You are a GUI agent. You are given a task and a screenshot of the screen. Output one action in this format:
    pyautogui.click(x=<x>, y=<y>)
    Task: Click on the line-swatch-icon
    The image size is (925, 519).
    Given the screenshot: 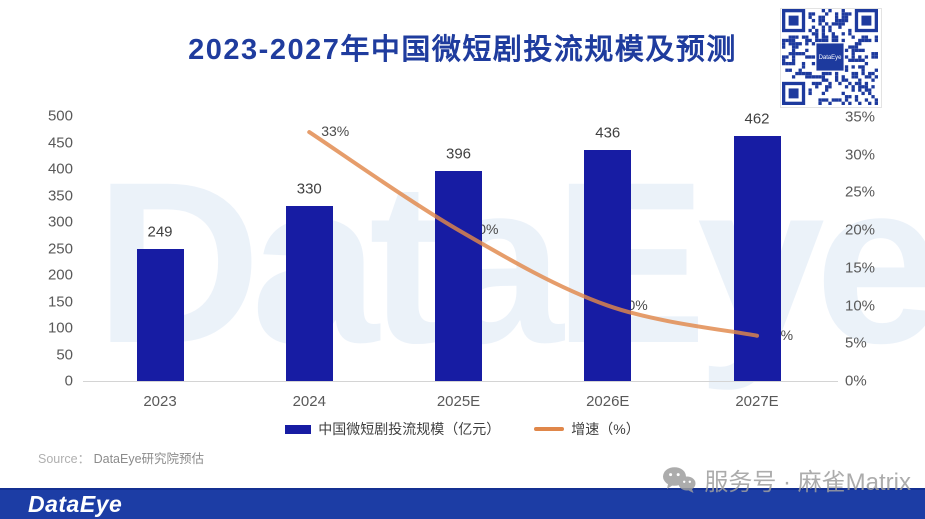 What is the action you would take?
    pyautogui.click(x=549, y=429)
    